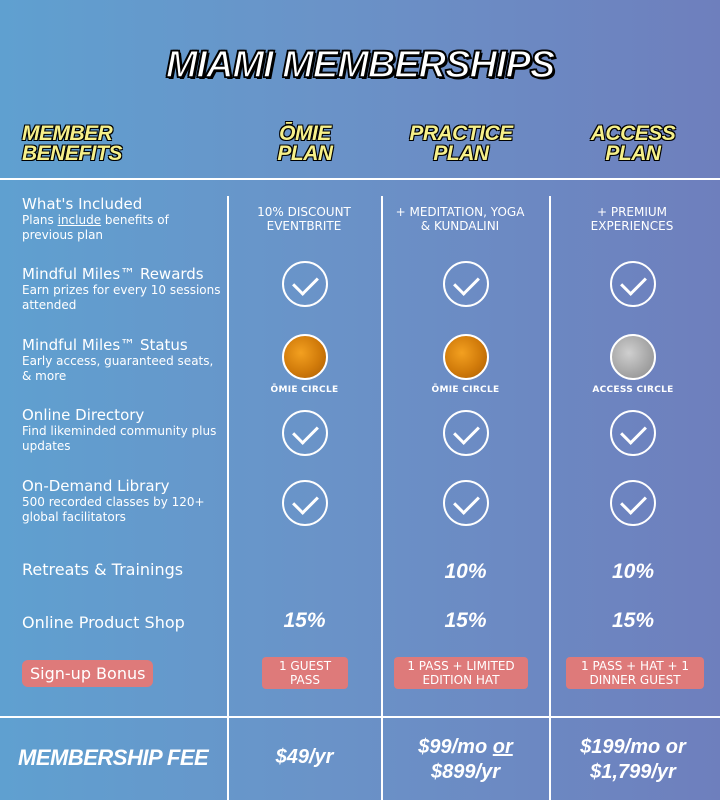  What do you see at coordinates (304, 757) in the screenshot?
I see `fee-omie: $49/yr` at bounding box center [304, 757].